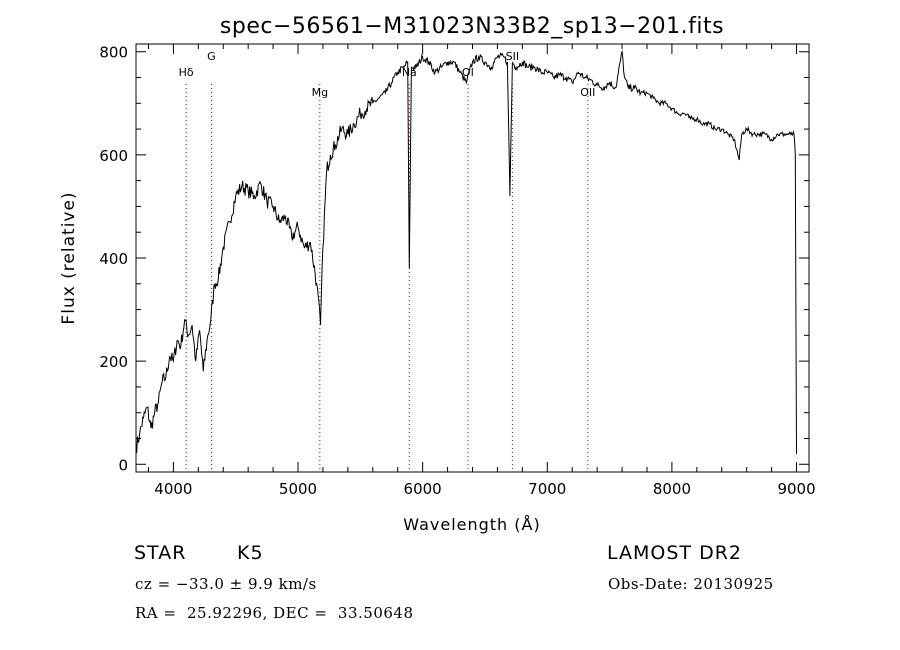 The image size is (900, 650). What do you see at coordinates (691, 584) in the screenshot?
I see `observation-date: Obs-Date: 20130925` at bounding box center [691, 584].